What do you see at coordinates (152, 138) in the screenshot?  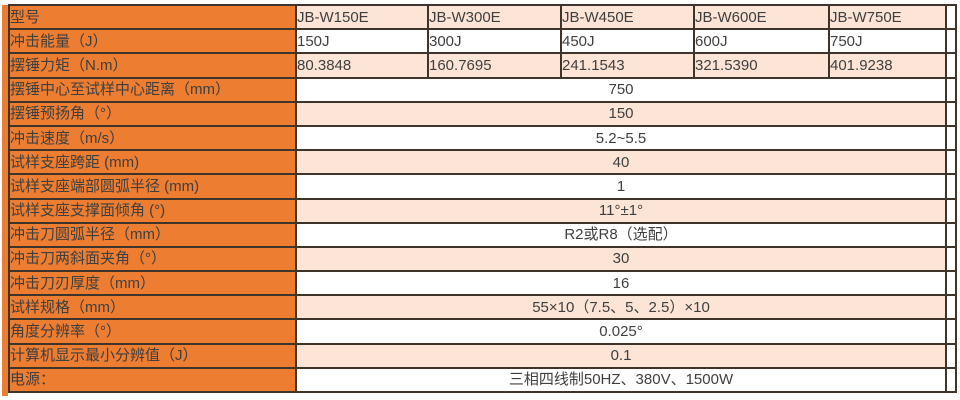 I see `spec-label: 冲击速度（m/s）` at bounding box center [152, 138].